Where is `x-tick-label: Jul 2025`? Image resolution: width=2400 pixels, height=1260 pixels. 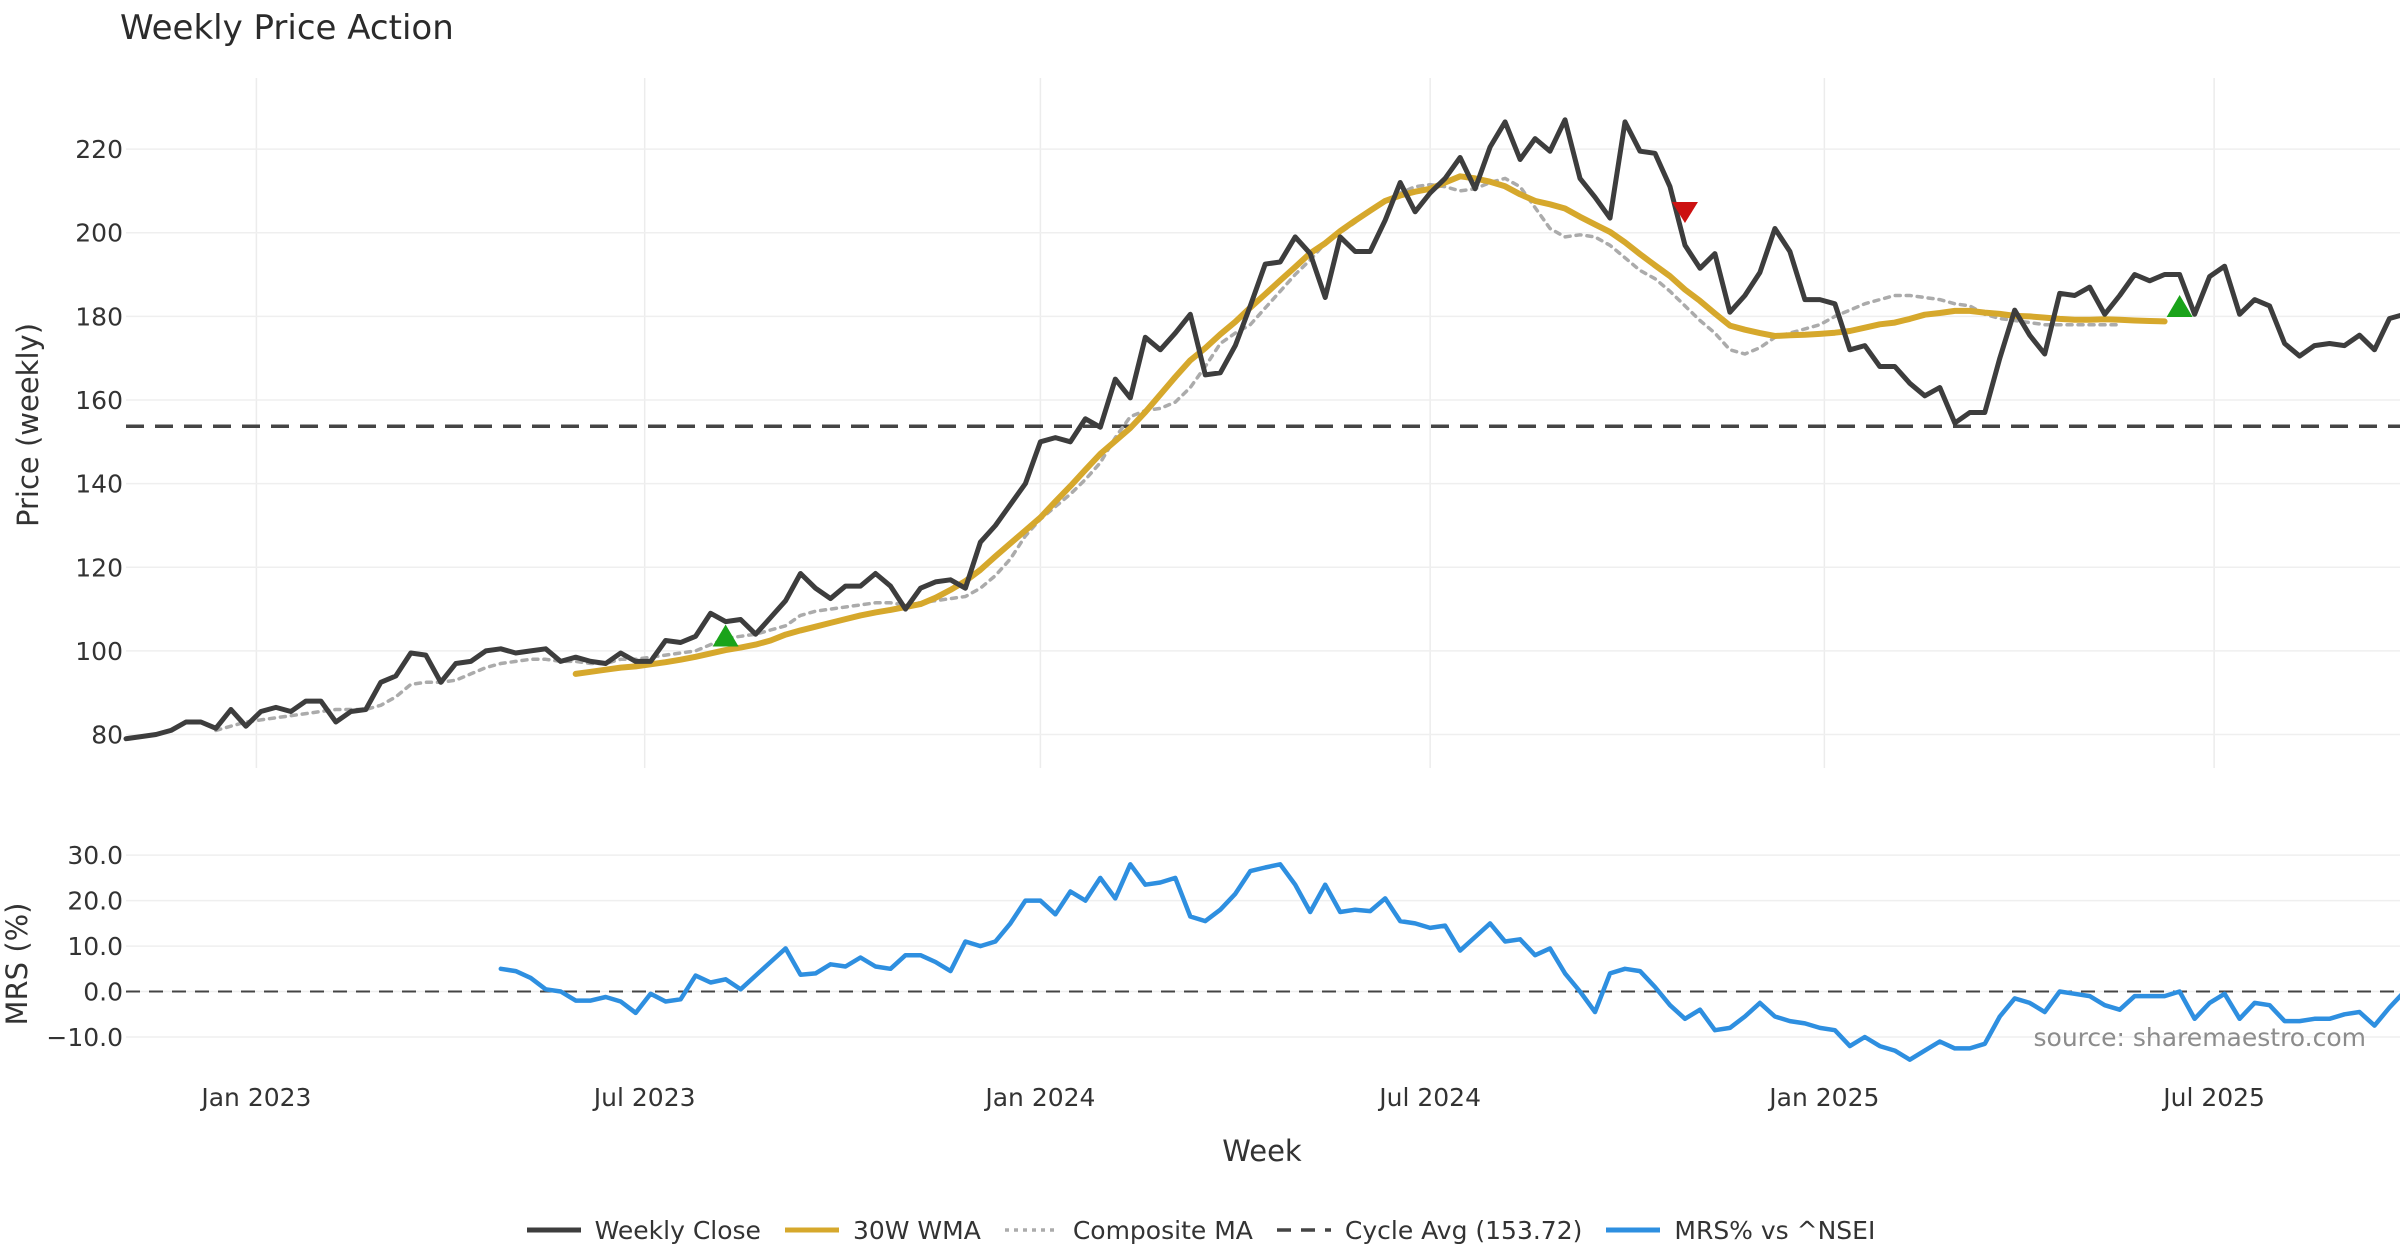 x-tick-label: Jul 2025 is located at coordinates (2213, 1097).